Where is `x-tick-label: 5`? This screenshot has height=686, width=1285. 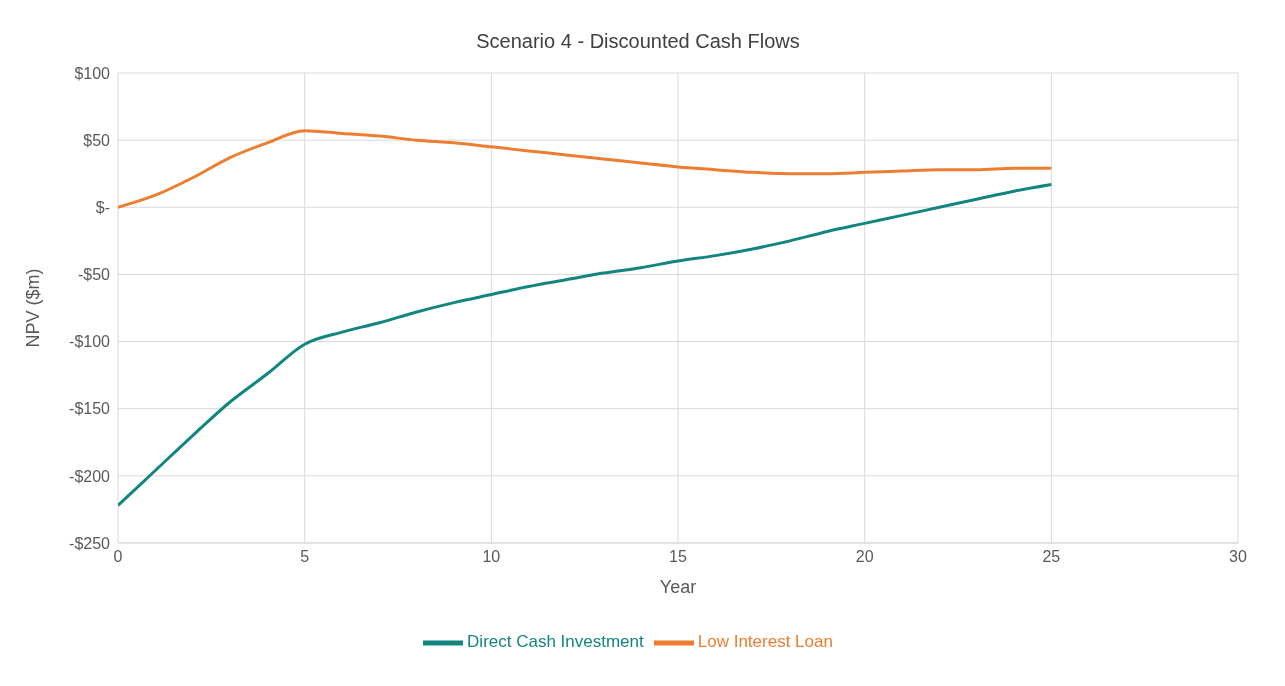
x-tick-label: 5 is located at coordinates (305, 557).